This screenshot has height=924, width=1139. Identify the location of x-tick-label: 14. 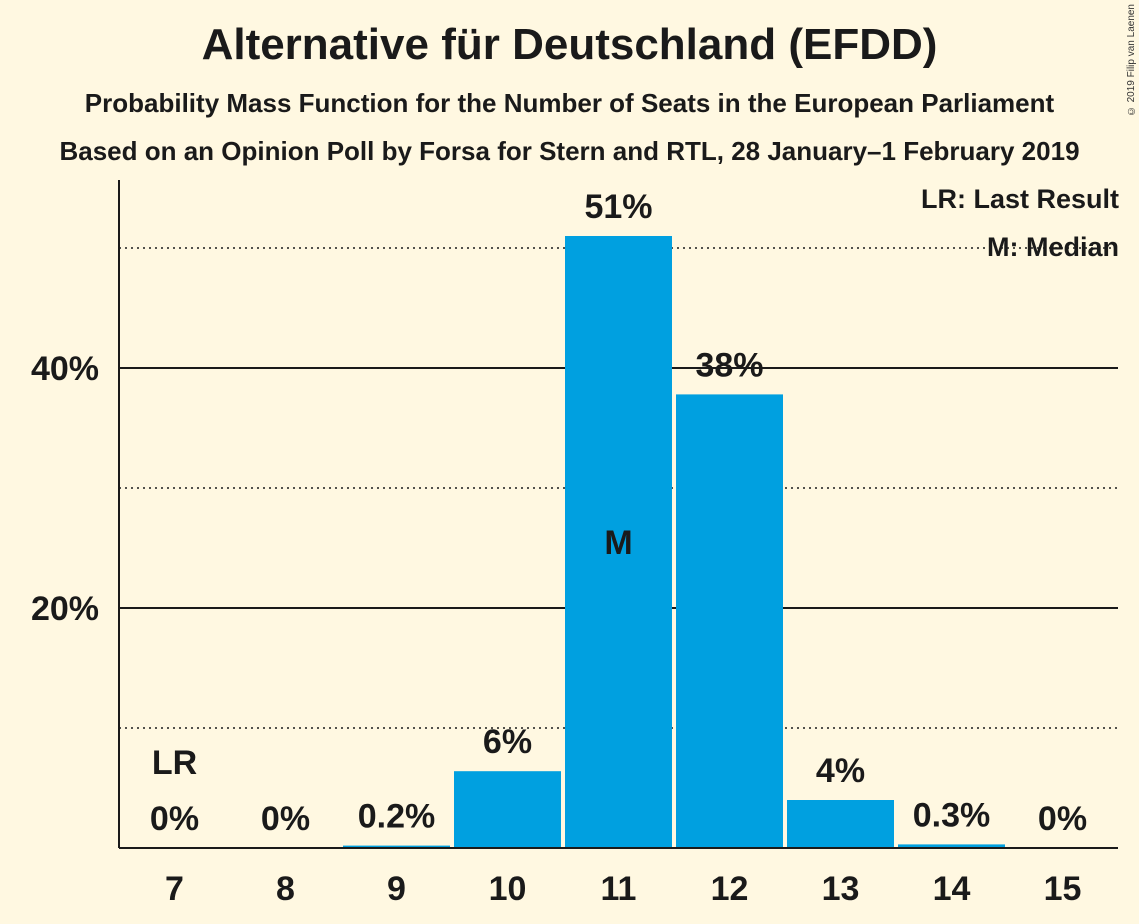
(952, 889).